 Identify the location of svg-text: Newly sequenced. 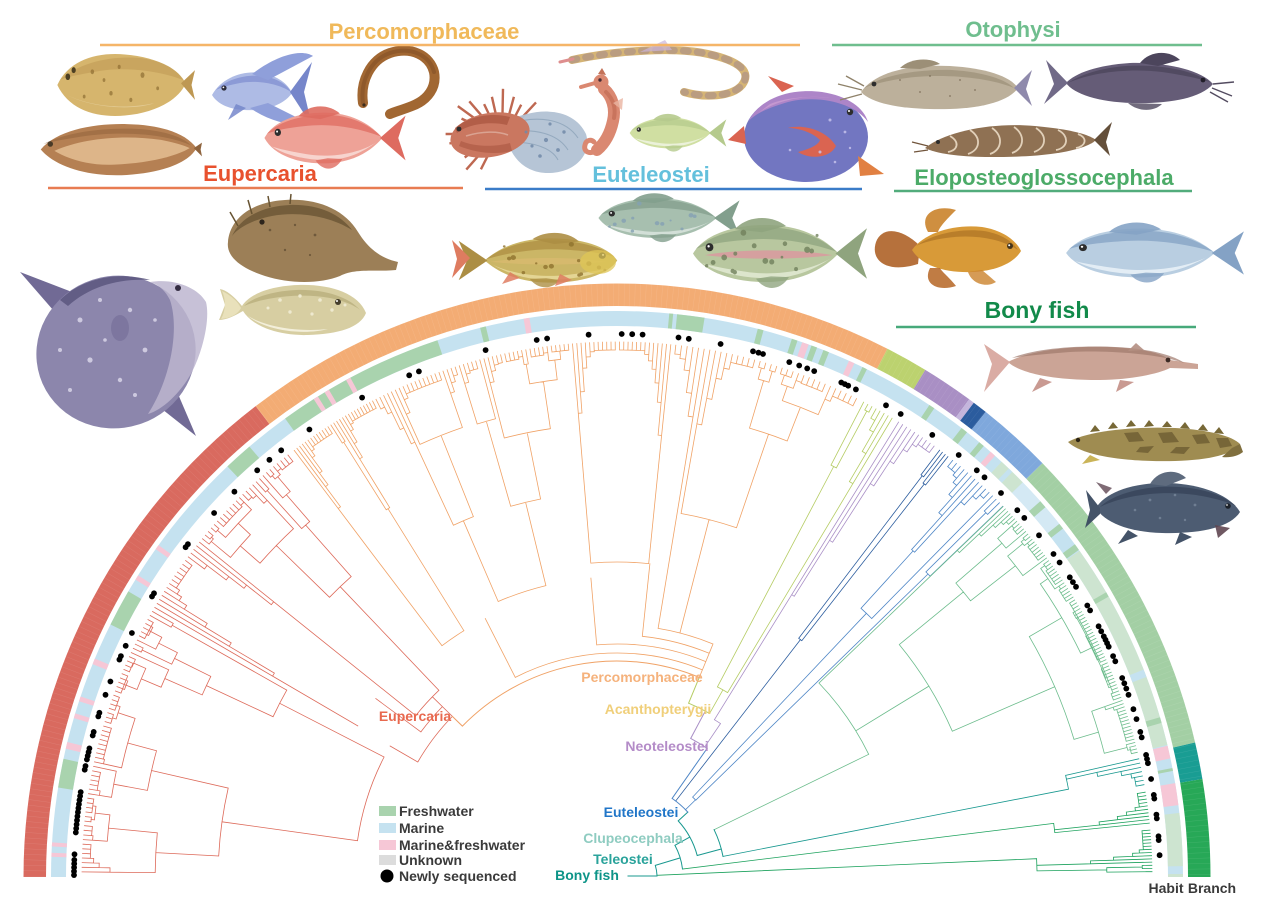
(458, 876).